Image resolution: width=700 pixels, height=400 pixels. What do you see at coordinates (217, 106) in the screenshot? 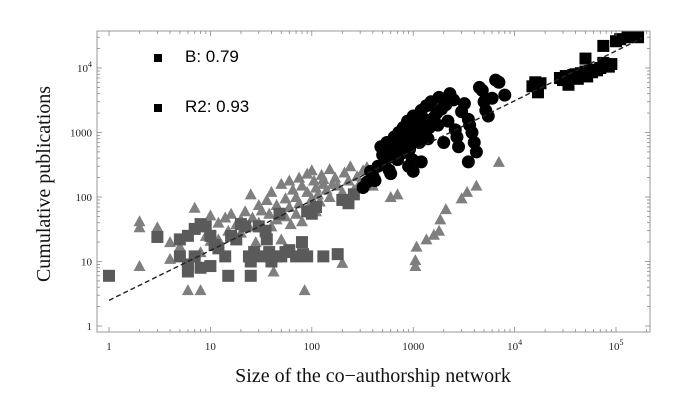
I see `r2-annotation: R2: 0.93` at bounding box center [217, 106].